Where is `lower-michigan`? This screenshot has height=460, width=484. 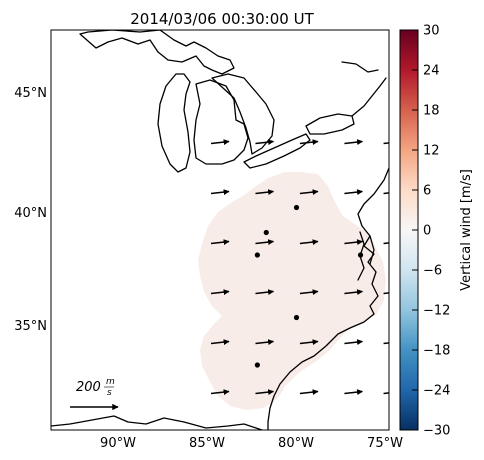
lower-michigan is located at coordinates (221, 122).